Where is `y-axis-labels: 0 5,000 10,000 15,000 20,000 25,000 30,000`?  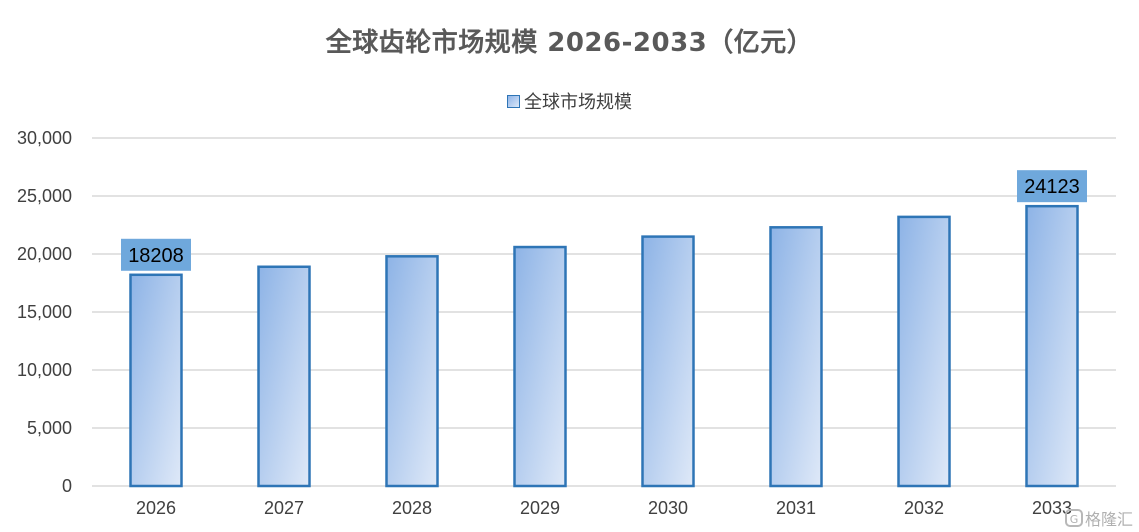
y-axis-labels: 0 5,000 10,000 15,000 20,000 25,000 30,000 is located at coordinates (44, 312).